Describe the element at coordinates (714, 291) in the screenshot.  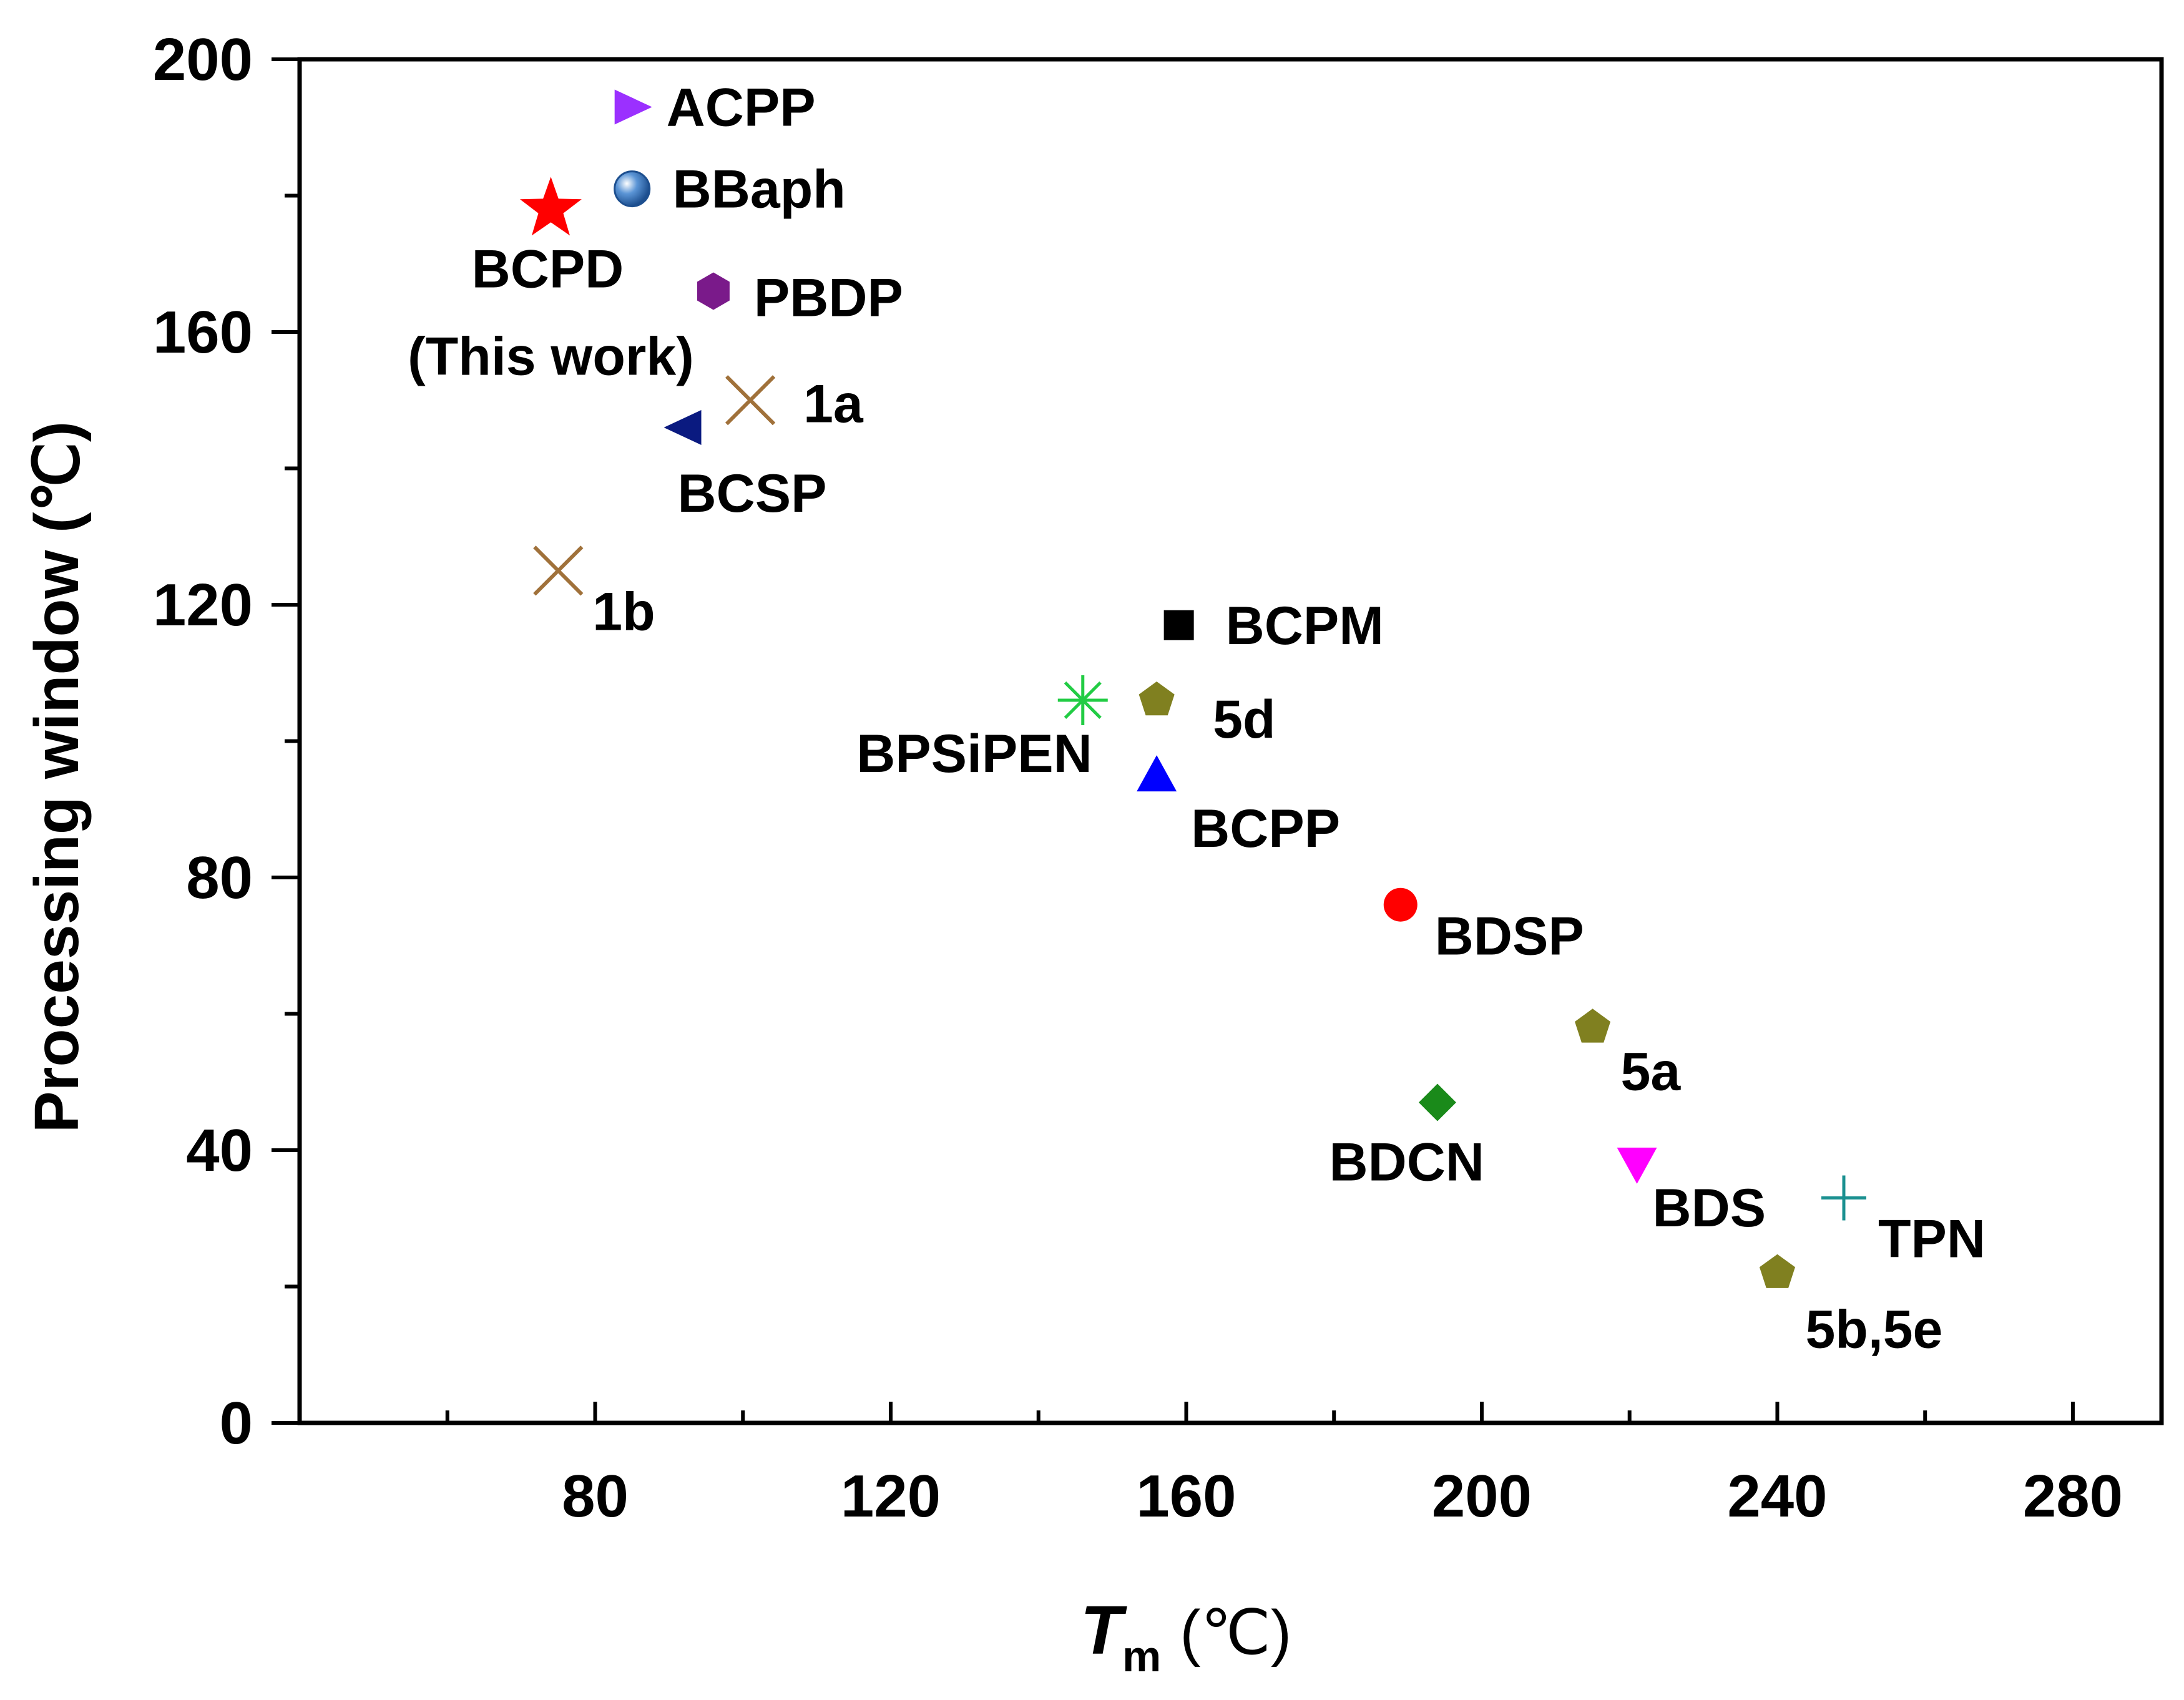
I see `marker-pbdp` at that location.